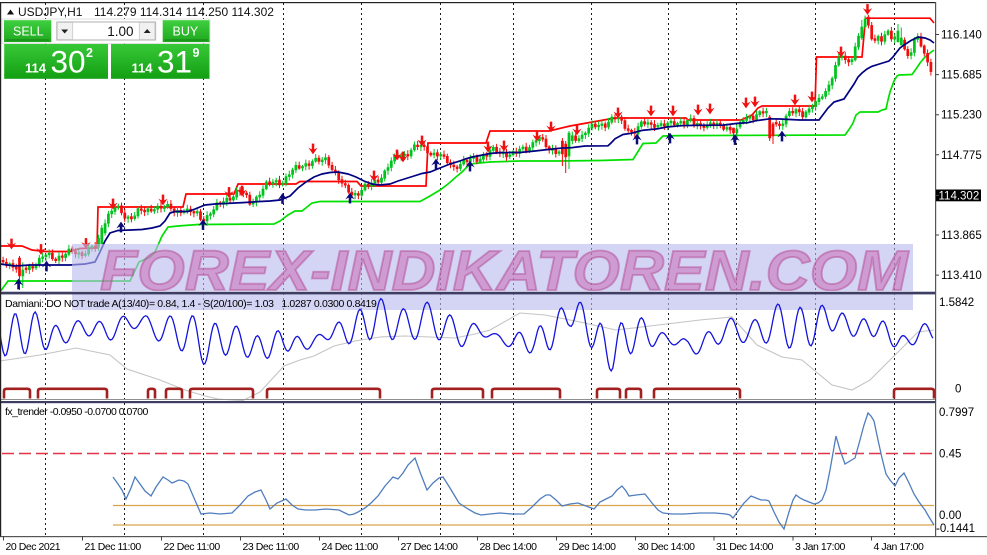 The height and width of the screenshot is (555, 987). What do you see at coordinates (961, 36) in the screenshot?
I see `svg-text: 116.140` at bounding box center [961, 36].